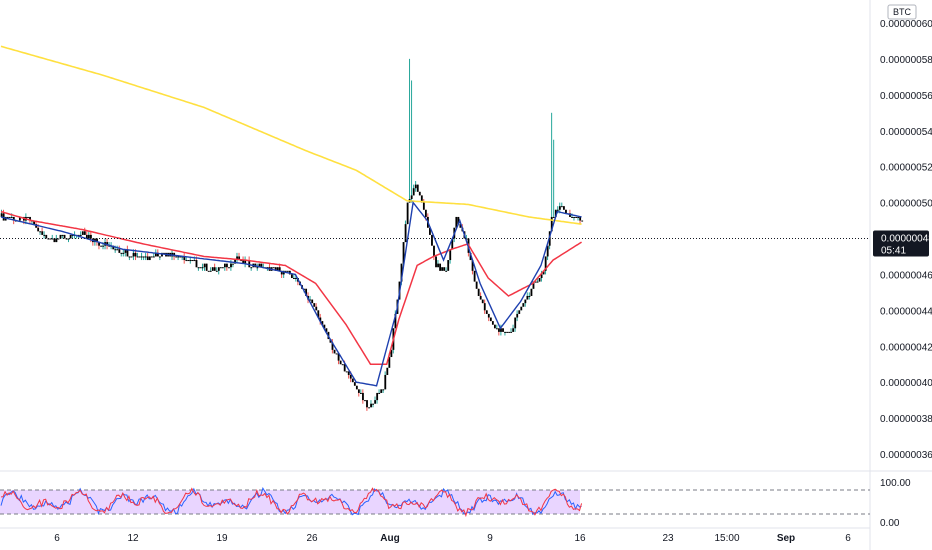  What do you see at coordinates (580, 538) in the screenshot?
I see `time-tick-label: 16` at bounding box center [580, 538].